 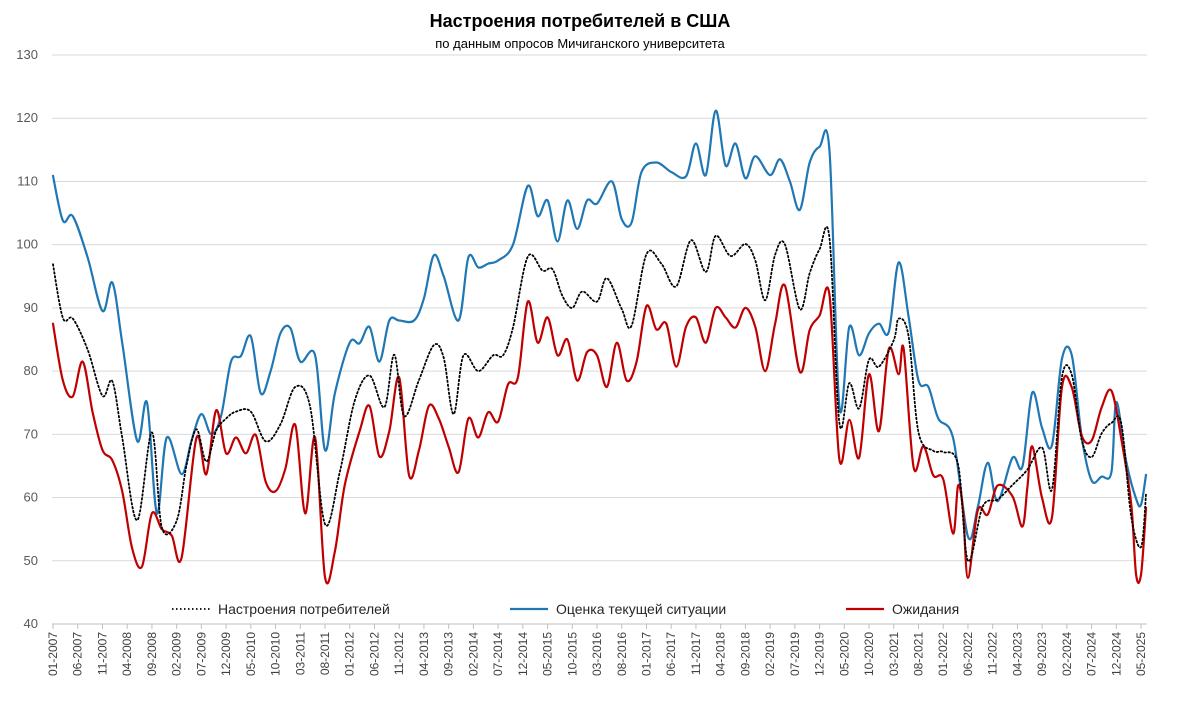 I want to click on x-tick-label: 01-2012, so click(x=350, y=654).